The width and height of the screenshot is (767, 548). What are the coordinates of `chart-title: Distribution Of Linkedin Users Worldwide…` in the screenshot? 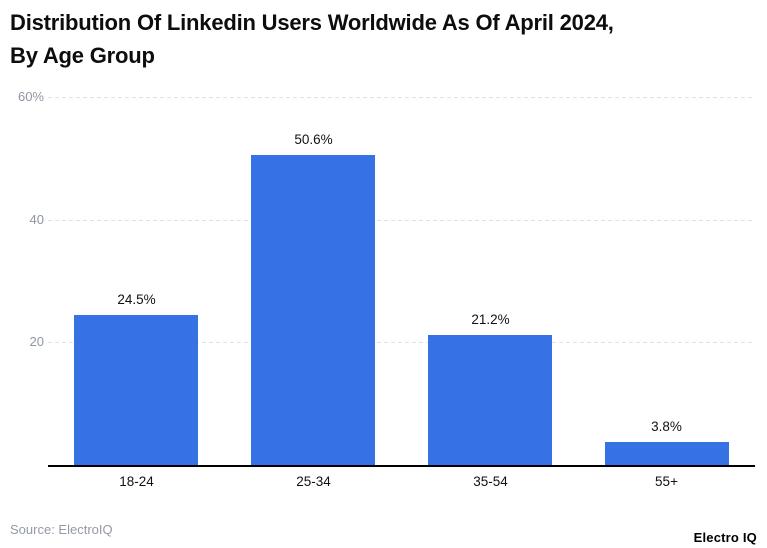 It's located at (312, 39).